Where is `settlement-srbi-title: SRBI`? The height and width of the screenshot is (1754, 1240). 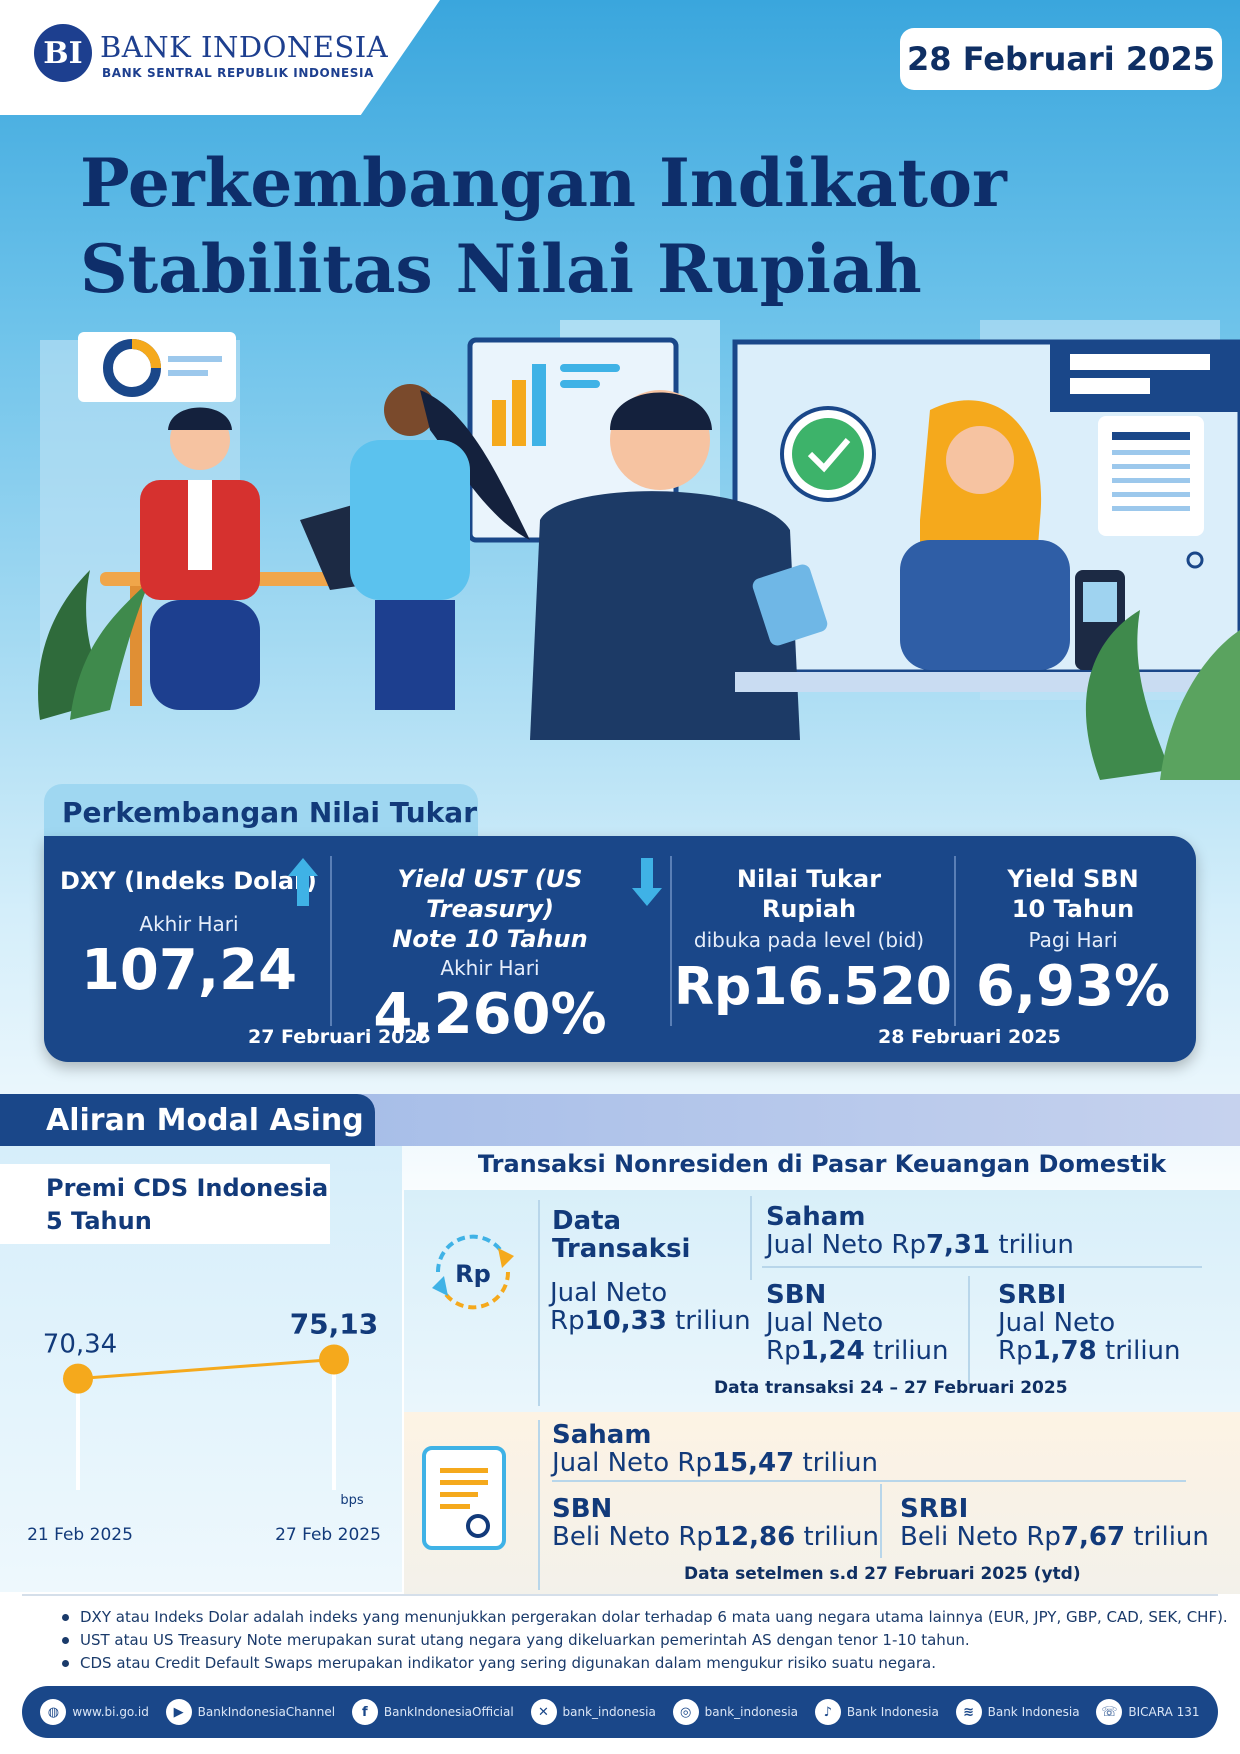
settlement-srbi-title: SRBI is located at coordinates (934, 1509).